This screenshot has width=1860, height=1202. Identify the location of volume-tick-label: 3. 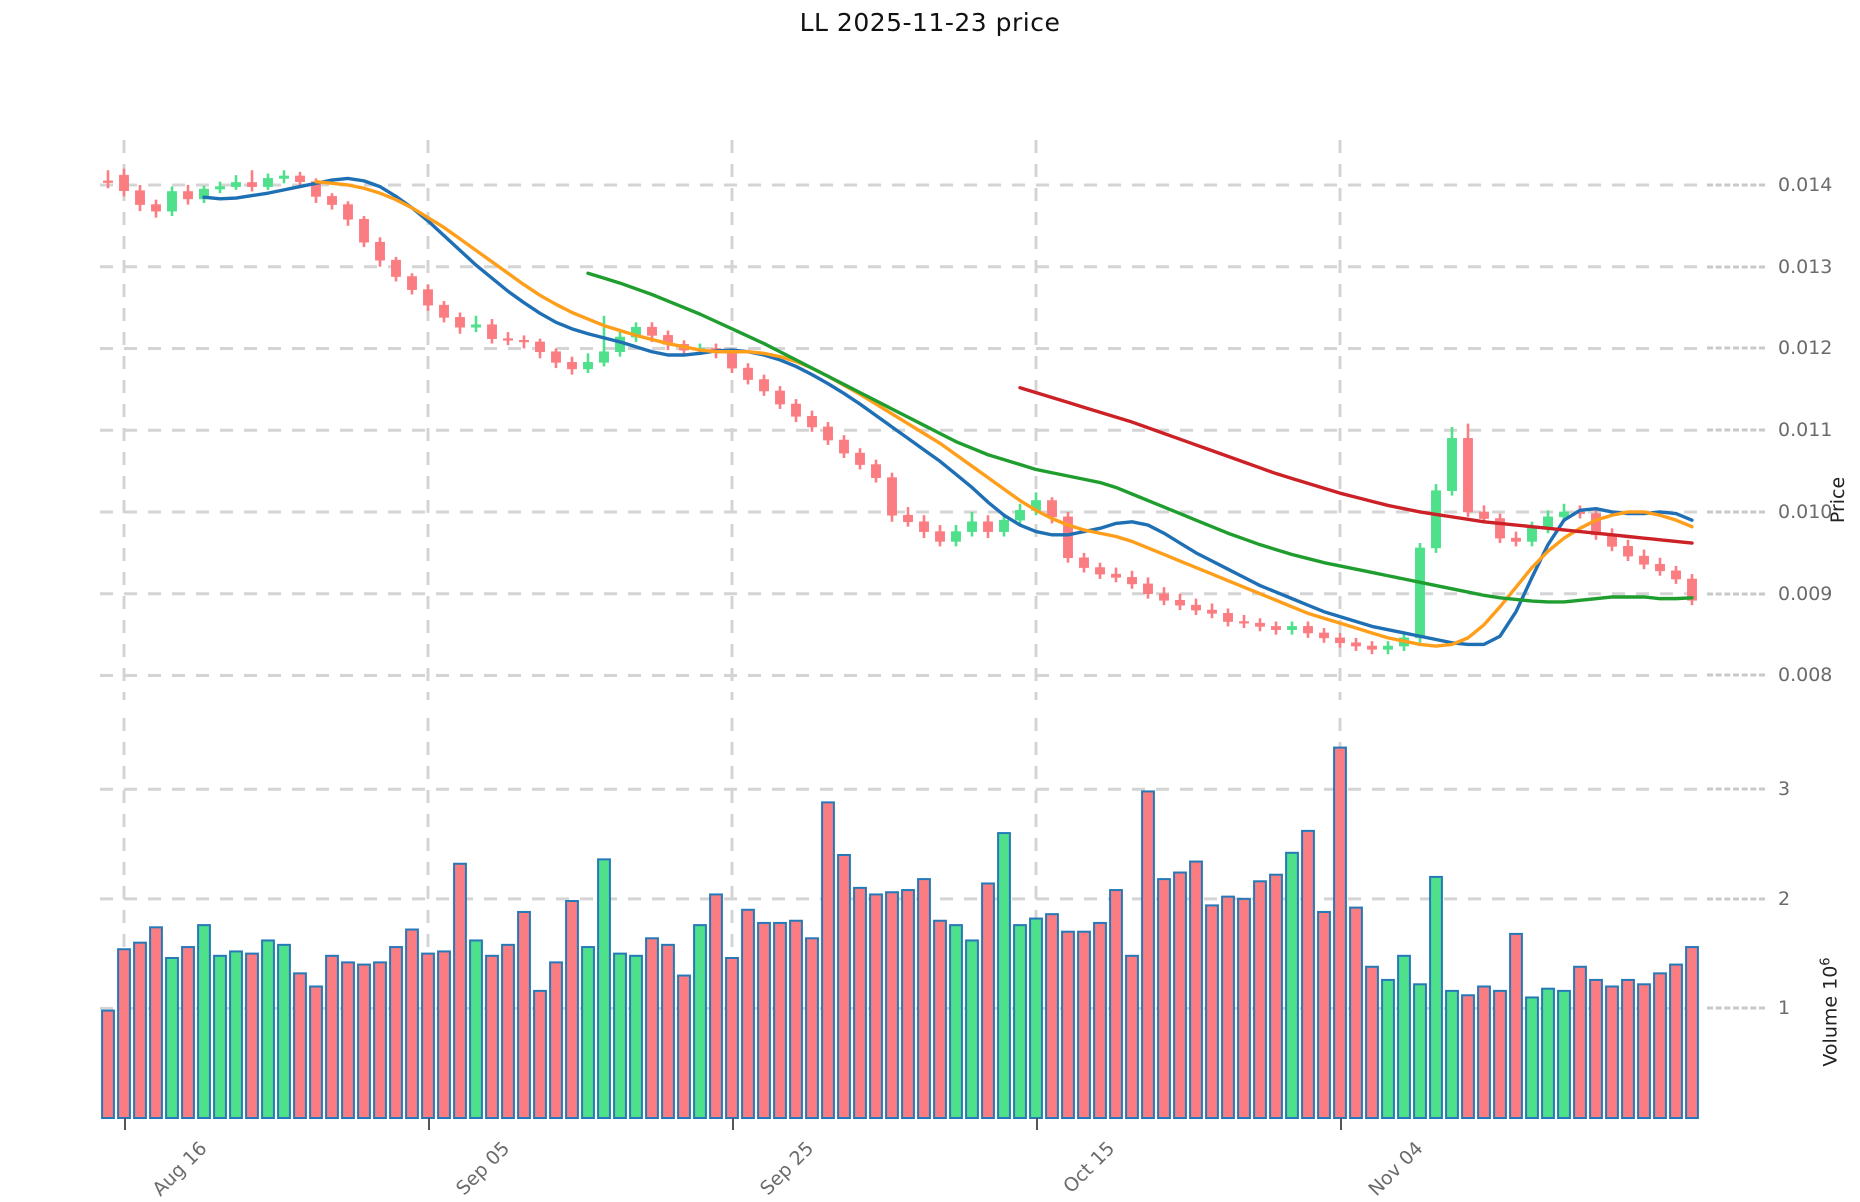
(1784, 789).